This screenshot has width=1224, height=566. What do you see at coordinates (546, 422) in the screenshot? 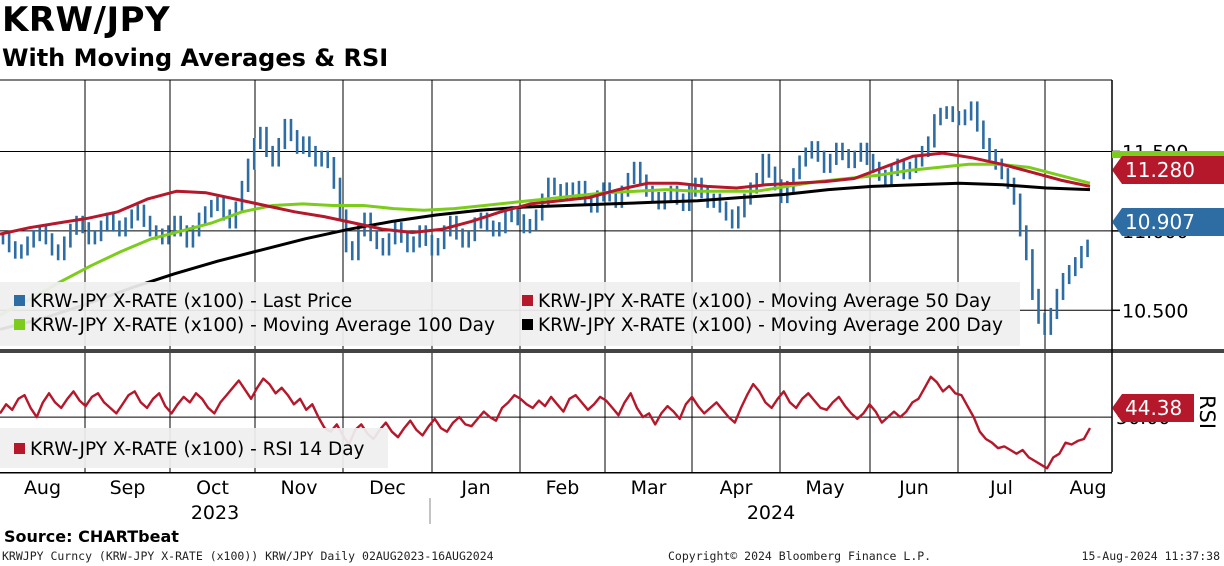
I see `rsi-line` at bounding box center [546, 422].